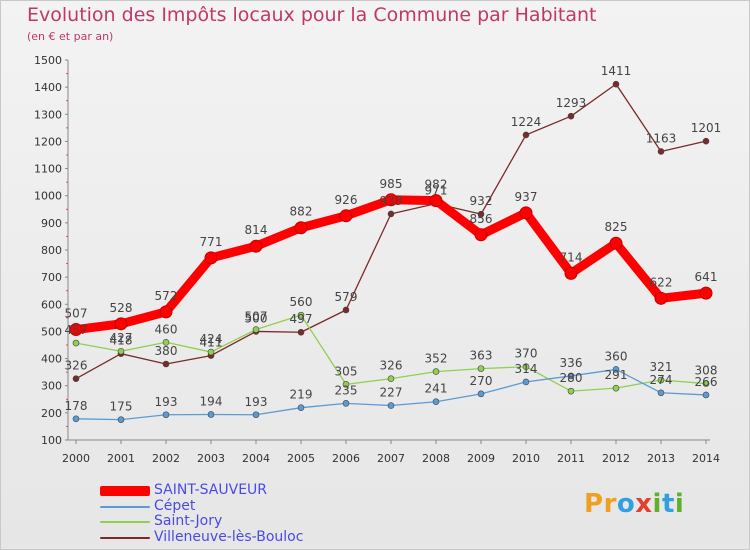  What do you see at coordinates (661, 458) in the screenshot?
I see `x-tick-label: 2013` at bounding box center [661, 458].